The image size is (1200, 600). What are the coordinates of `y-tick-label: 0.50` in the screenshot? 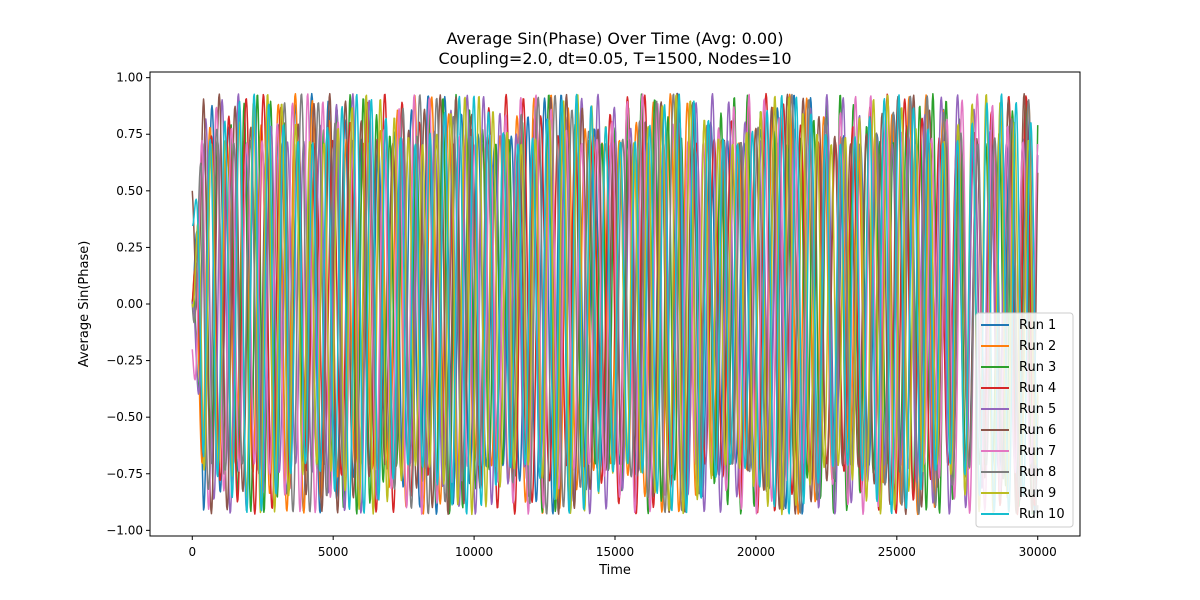 It's located at (129, 191).